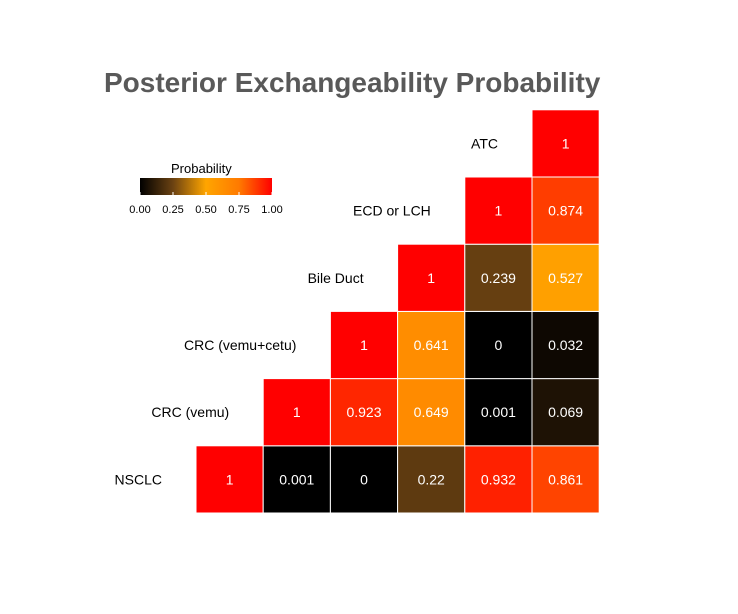  I want to click on cell-value-label: 0.239, so click(498, 278).